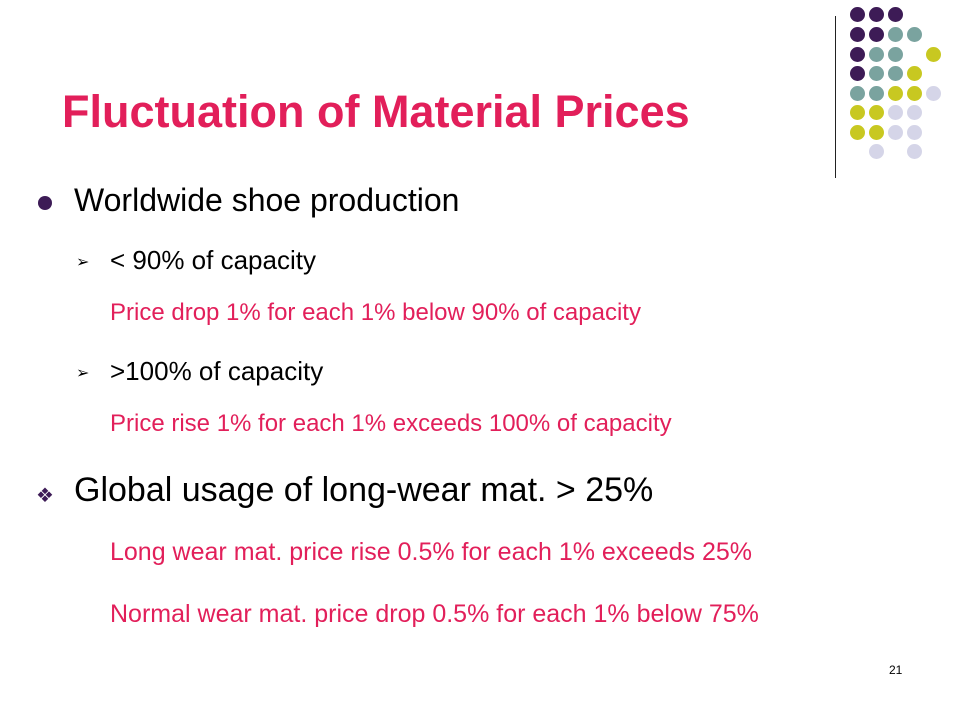 This screenshot has width=960, height=720. I want to click on bullet-worldwide-production: Worldwide shoe production, so click(267, 200).